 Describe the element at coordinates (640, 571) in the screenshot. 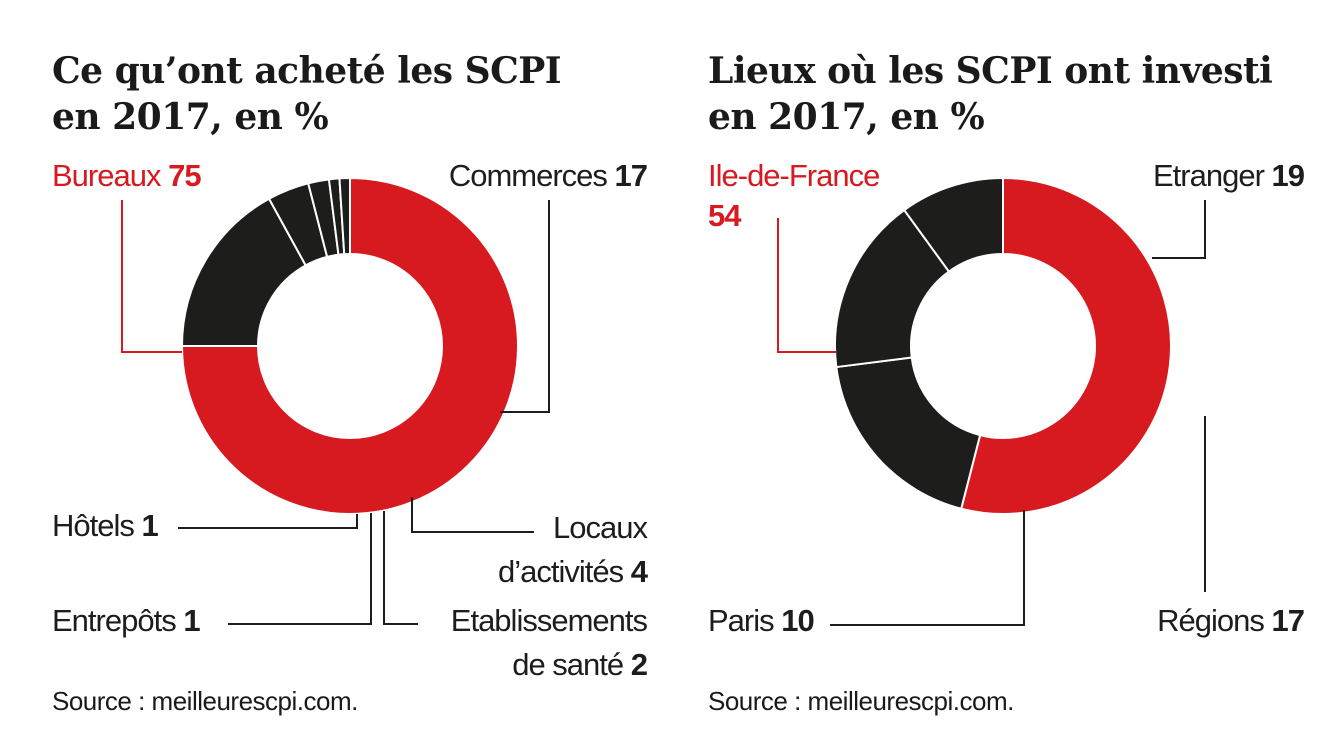

I see `slice-value: 4` at that location.